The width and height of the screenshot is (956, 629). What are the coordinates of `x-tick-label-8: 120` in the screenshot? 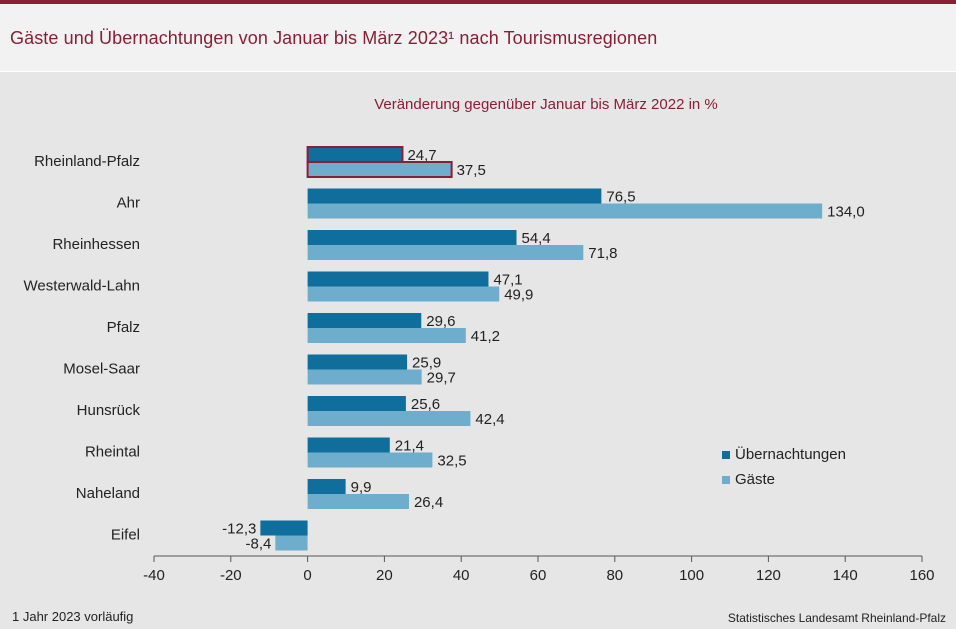 It's located at (768, 575).